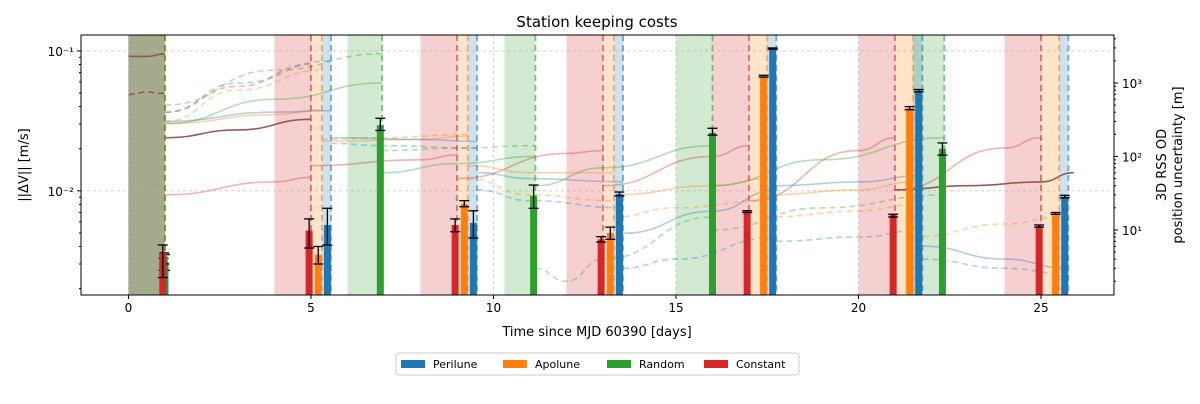 The height and width of the screenshot is (404, 1200). I want to click on legend-box, so click(597, 364).